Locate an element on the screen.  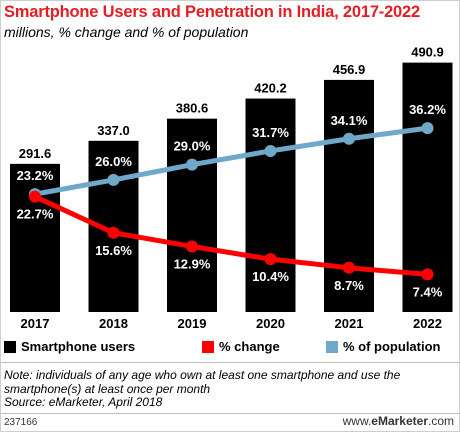
divider-bottom is located at coordinates (230, 413).